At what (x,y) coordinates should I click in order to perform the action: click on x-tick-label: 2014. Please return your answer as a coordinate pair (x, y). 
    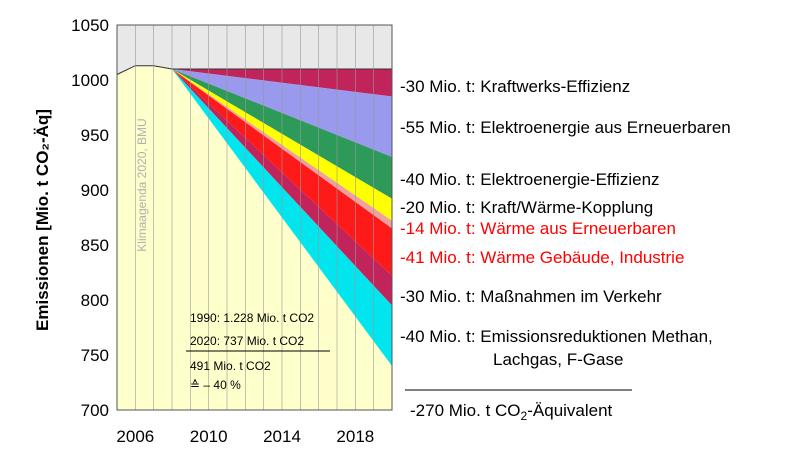
    Looking at the image, I should click on (282, 436).